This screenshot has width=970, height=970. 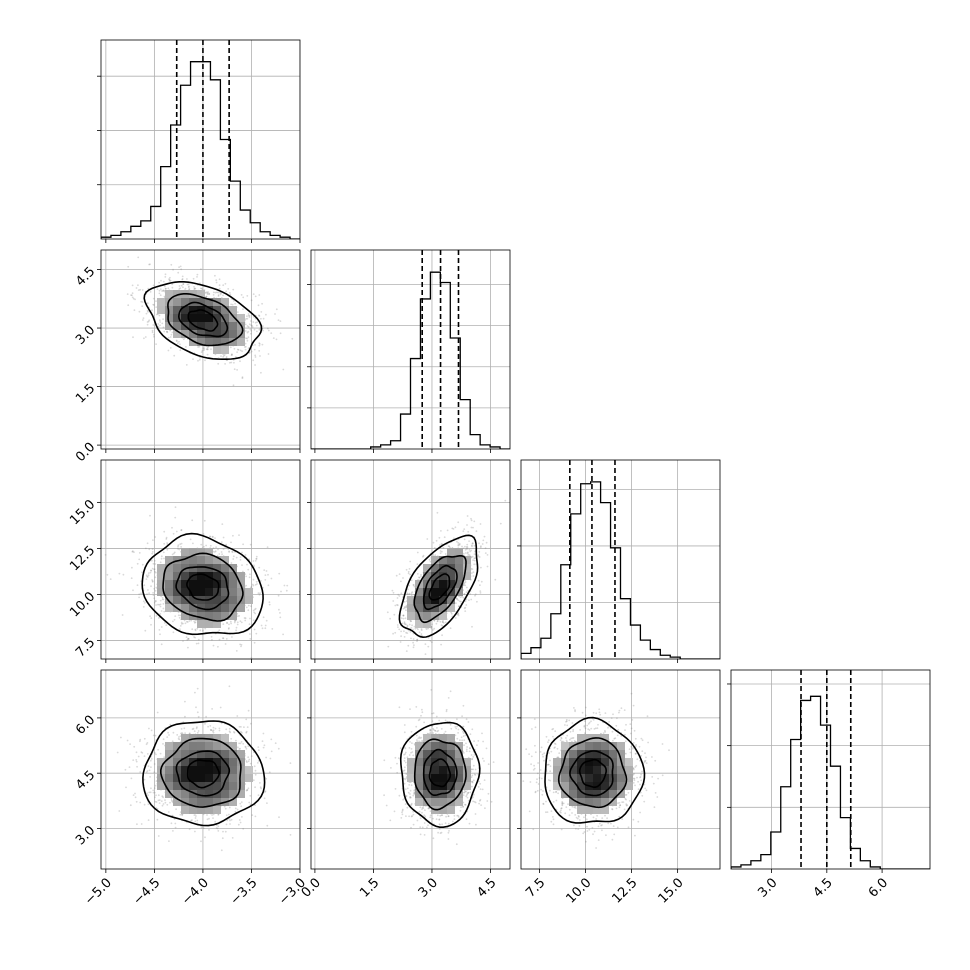 I want to click on hist-1-grid, so click(x=402, y=349).